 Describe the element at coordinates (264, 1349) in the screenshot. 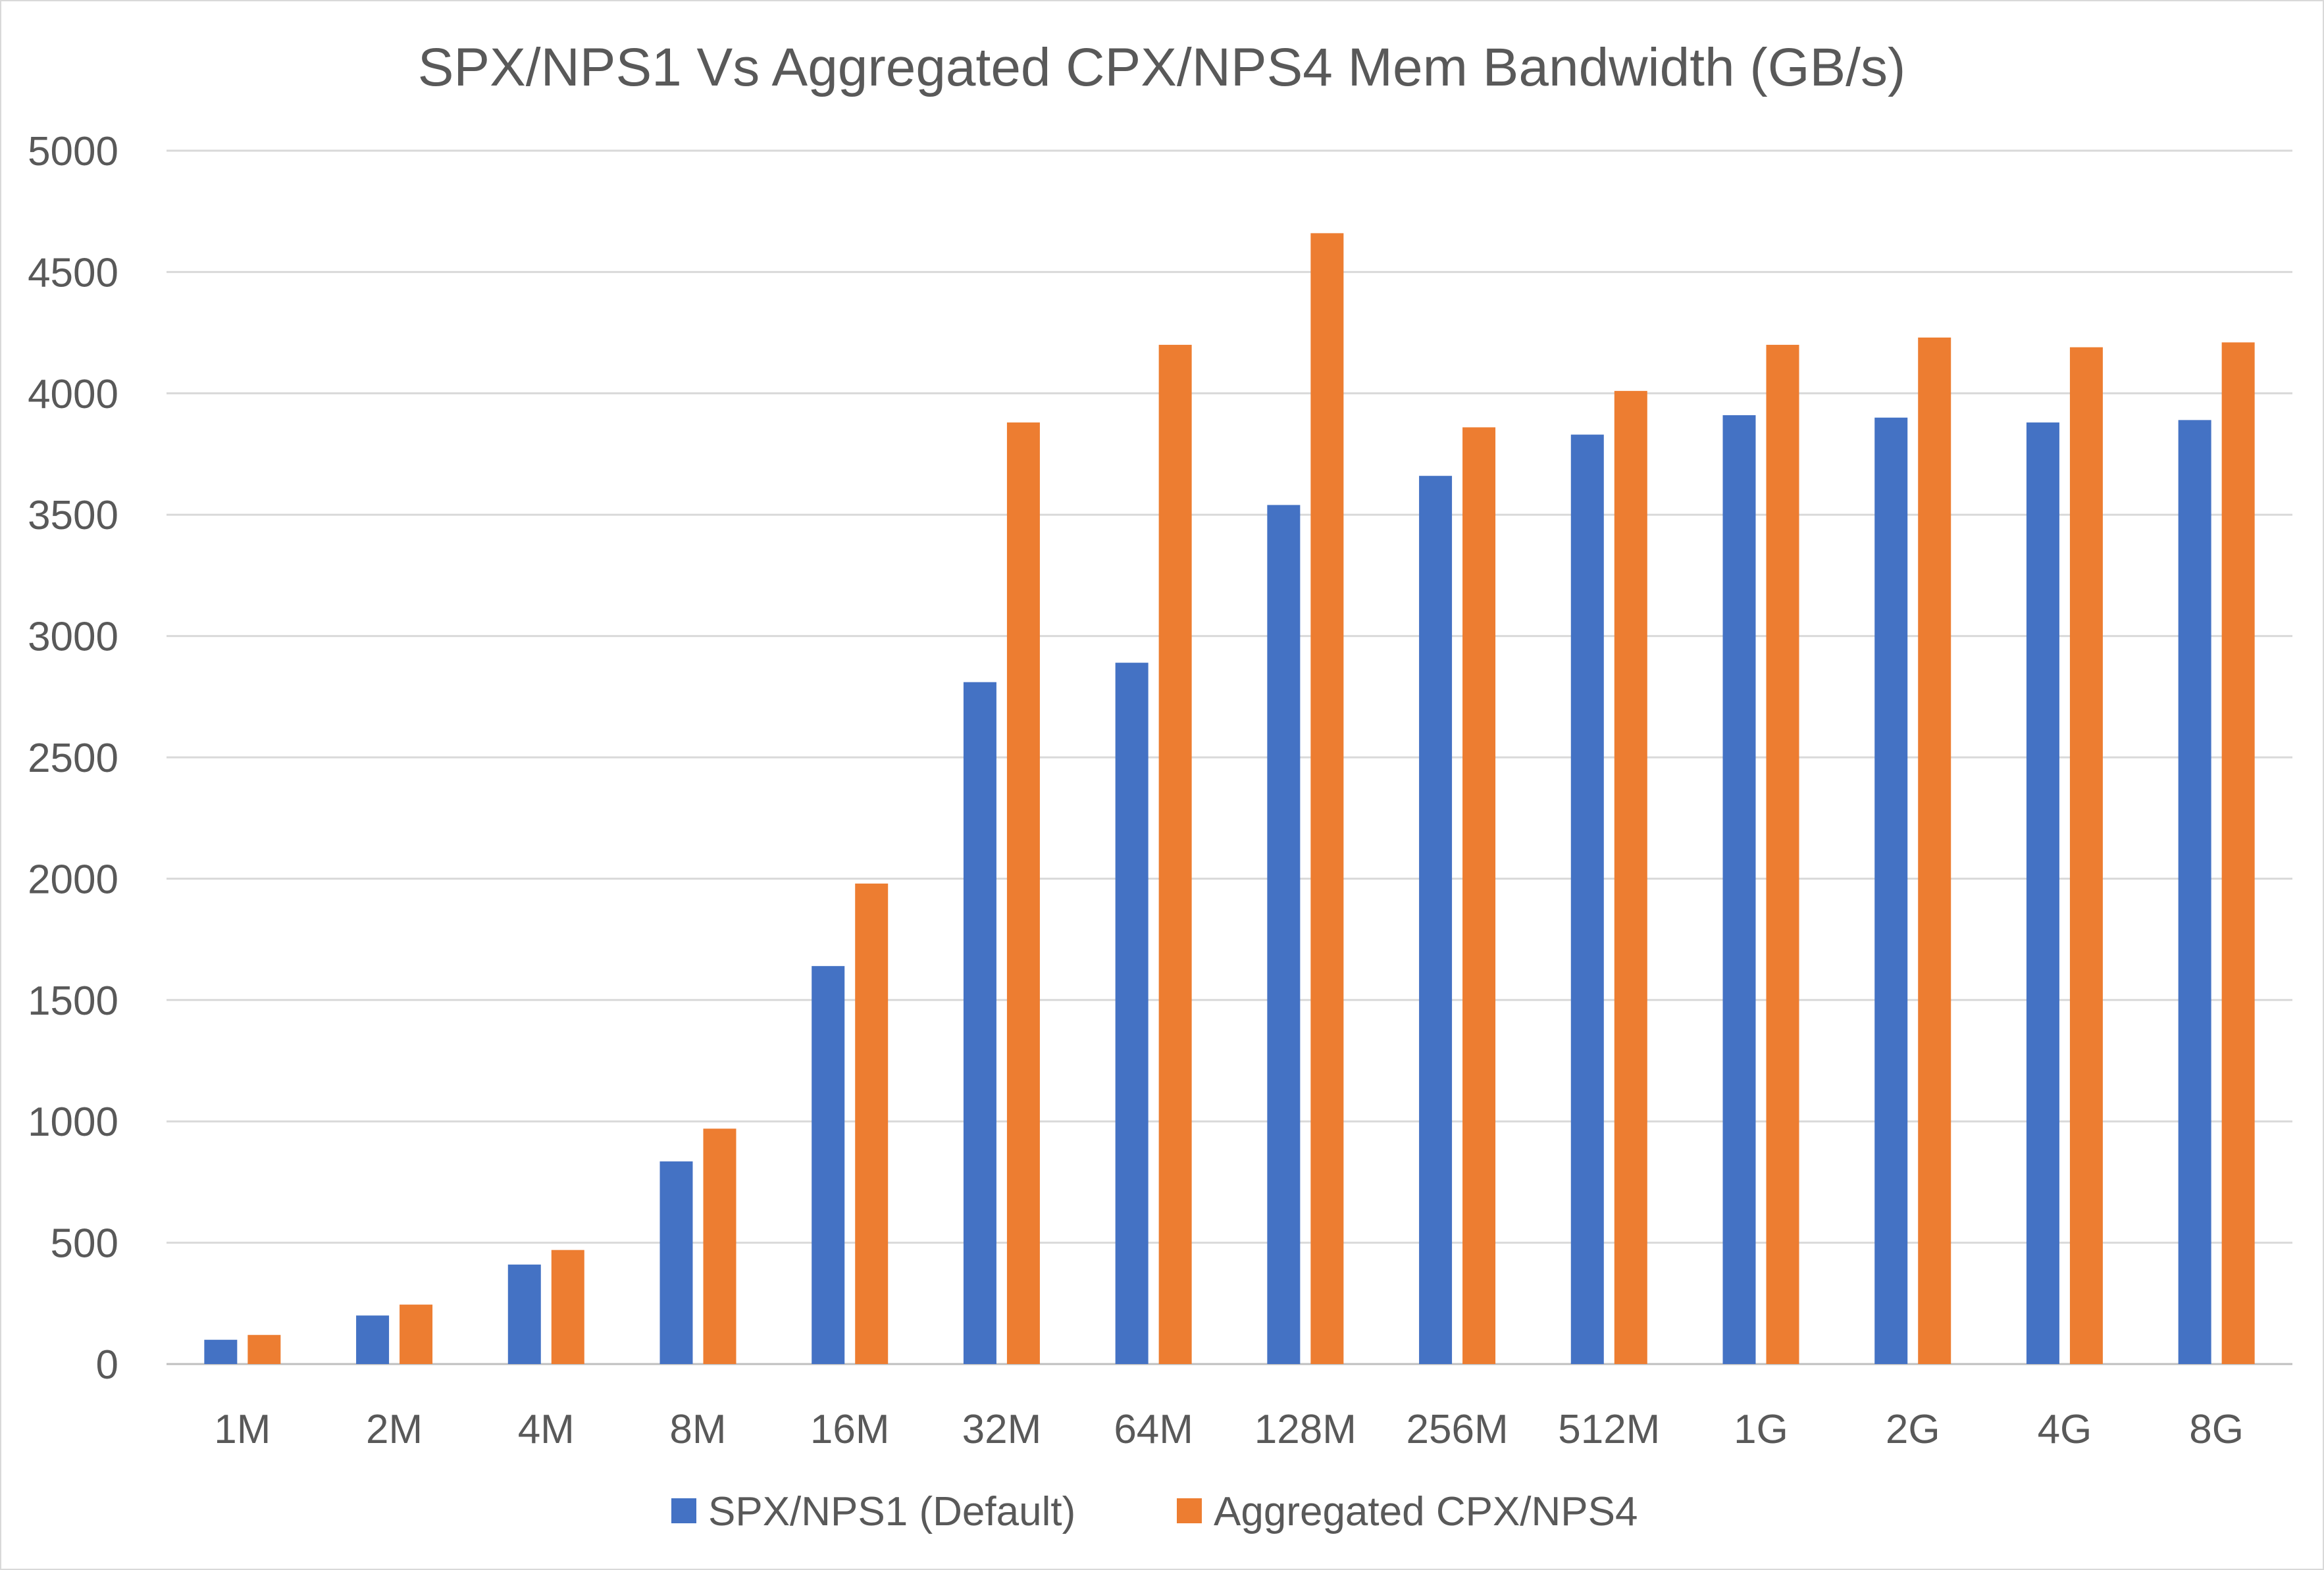

I see `bar-aggregated-cpx-nps4-1M` at that location.